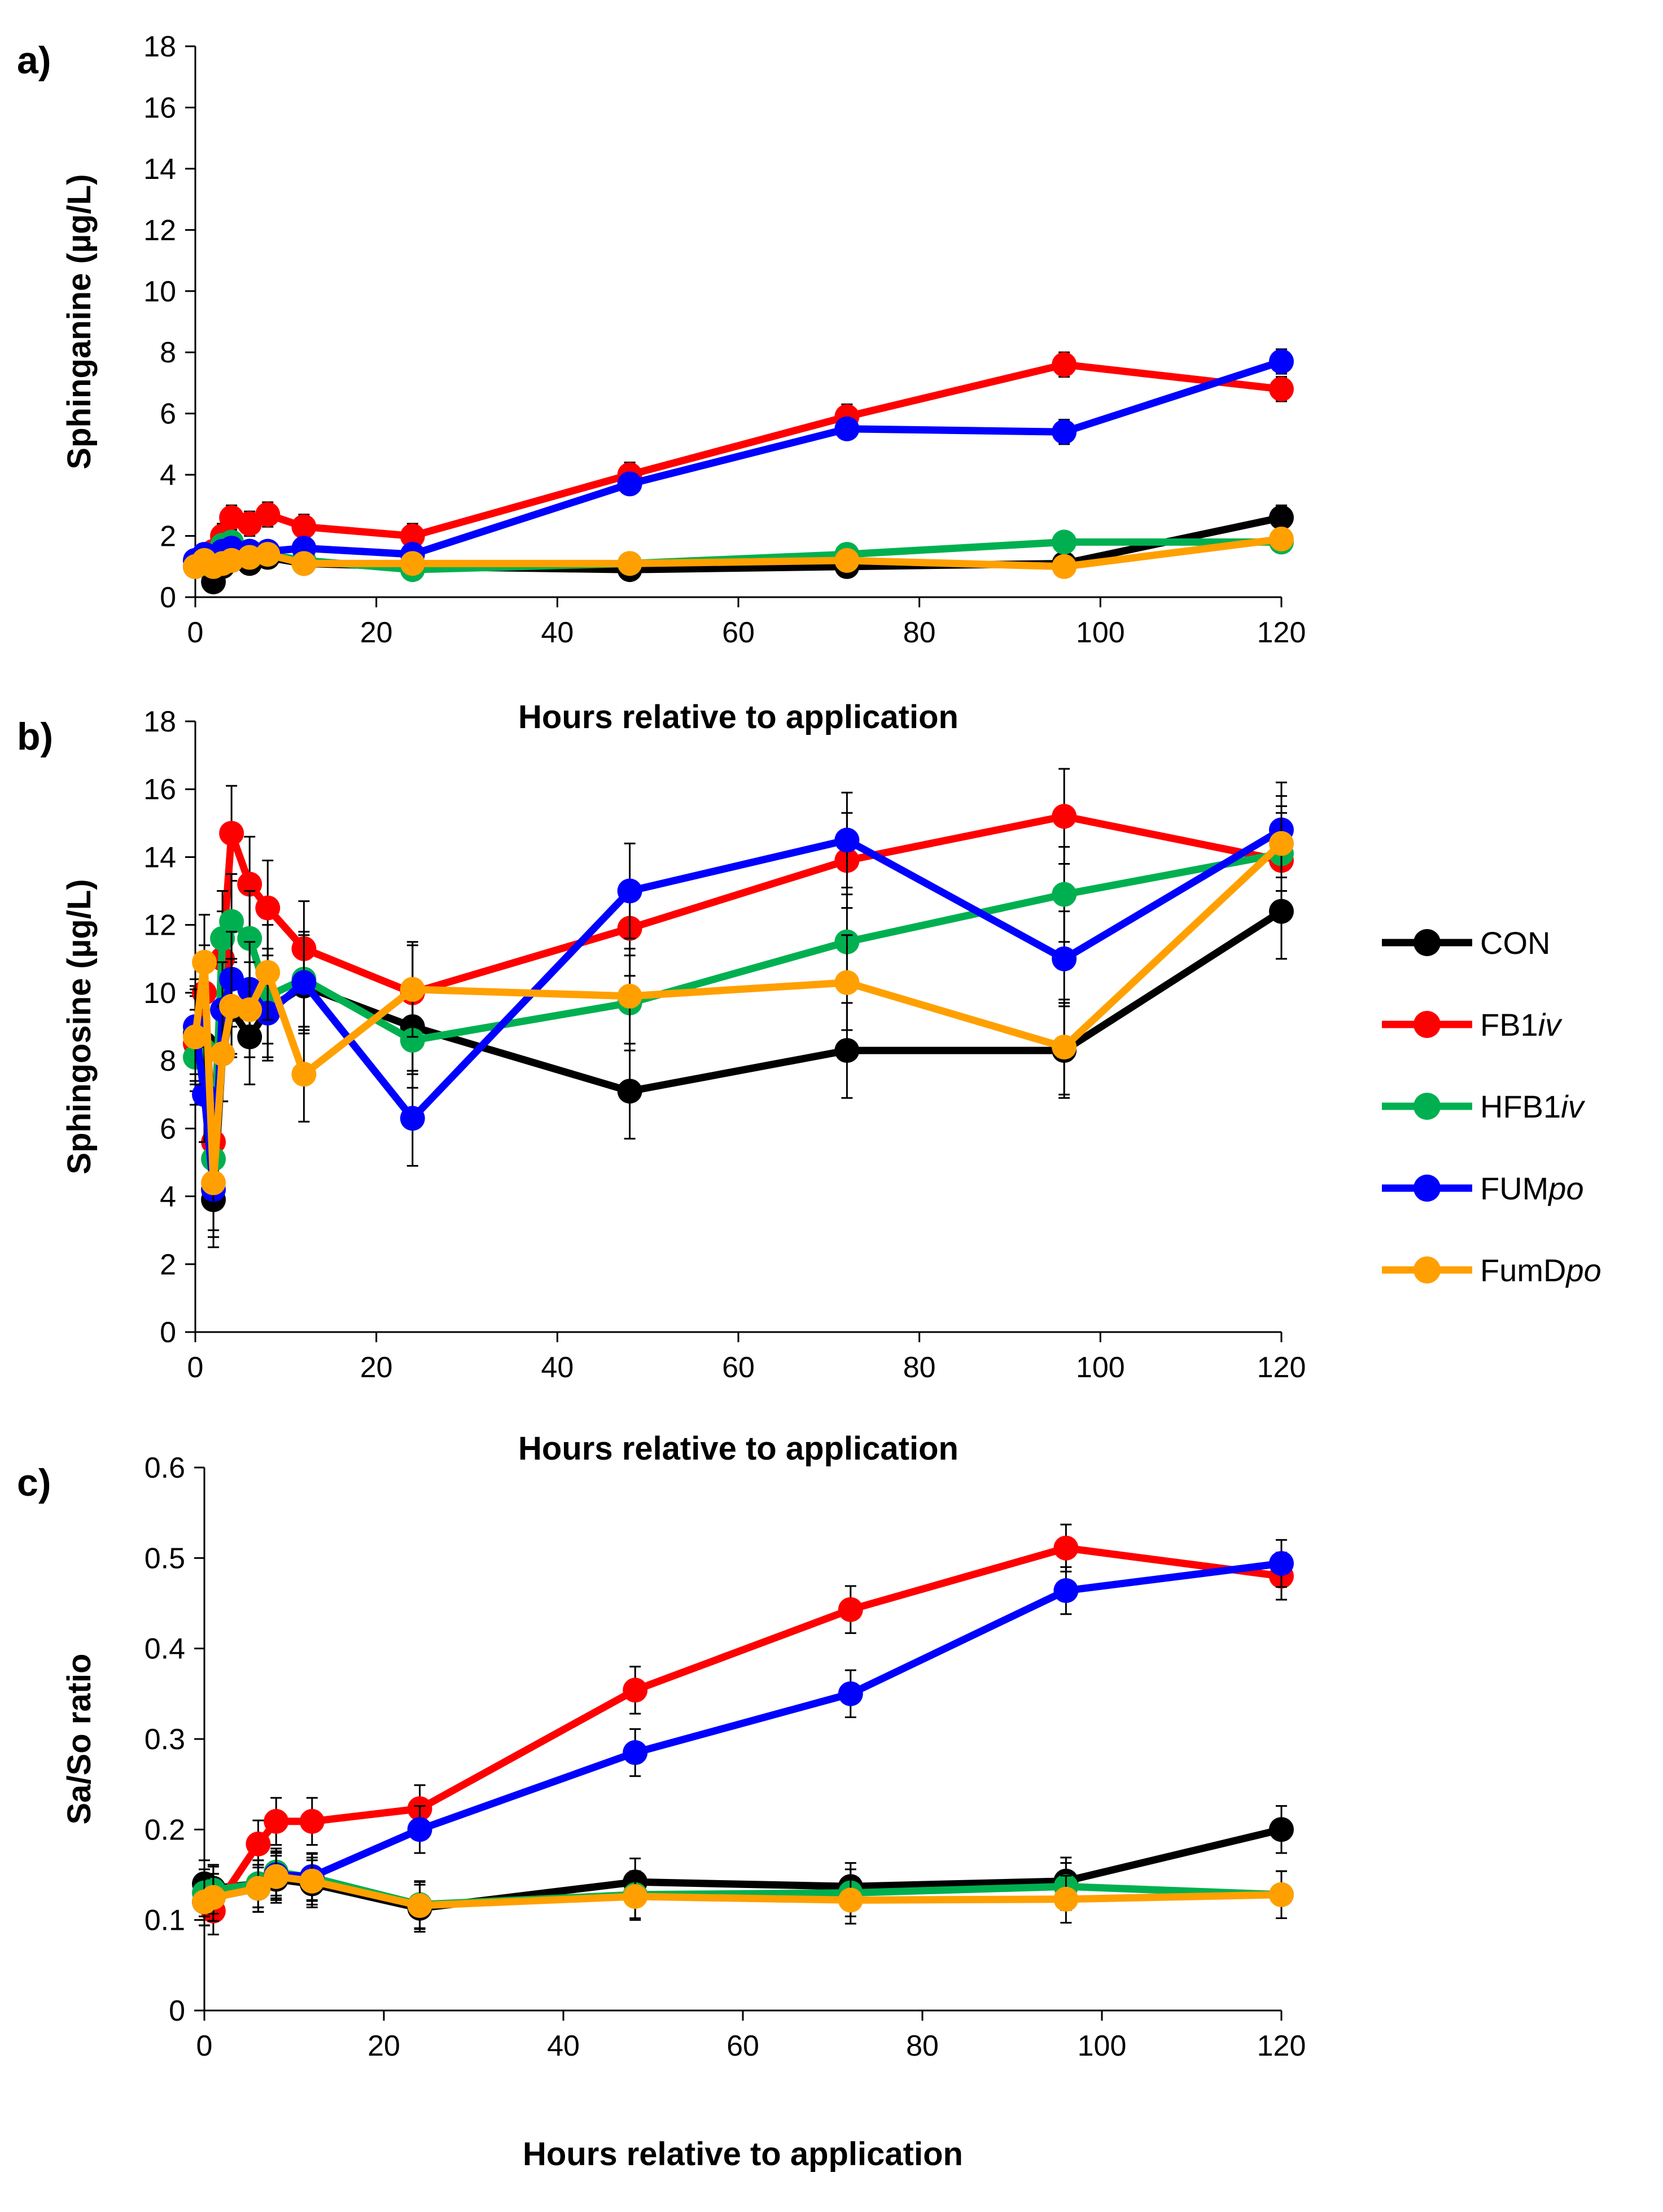 The height and width of the screenshot is (2212, 1663). Describe the element at coordinates (159, 230) in the screenshot. I see `y-tick-label: 12` at that location.